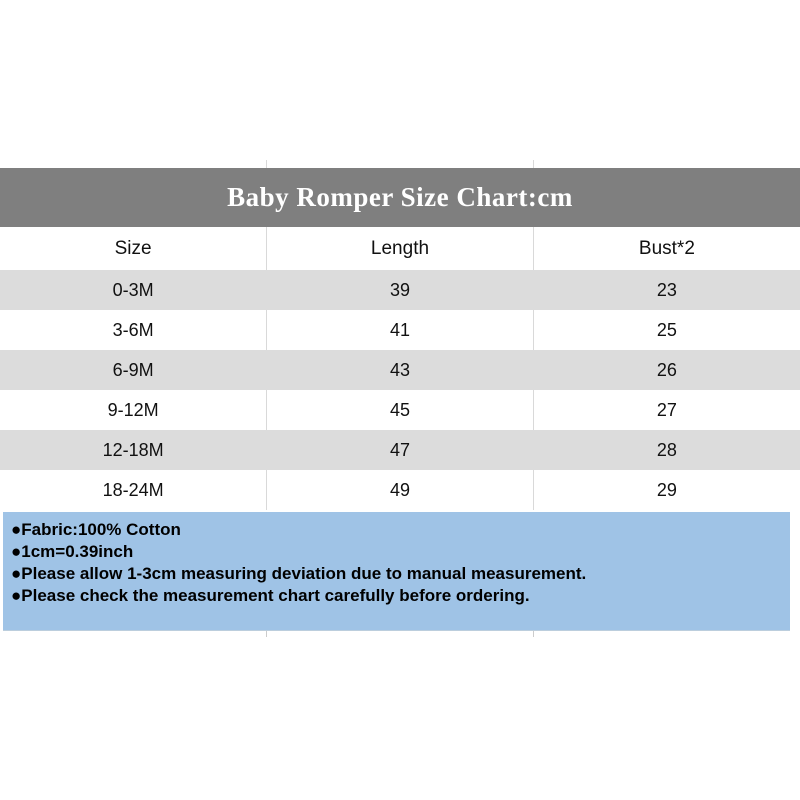 The height and width of the screenshot is (800, 800). Describe the element at coordinates (133, 489) in the screenshot. I see `cell-size: 18-24M` at that location.